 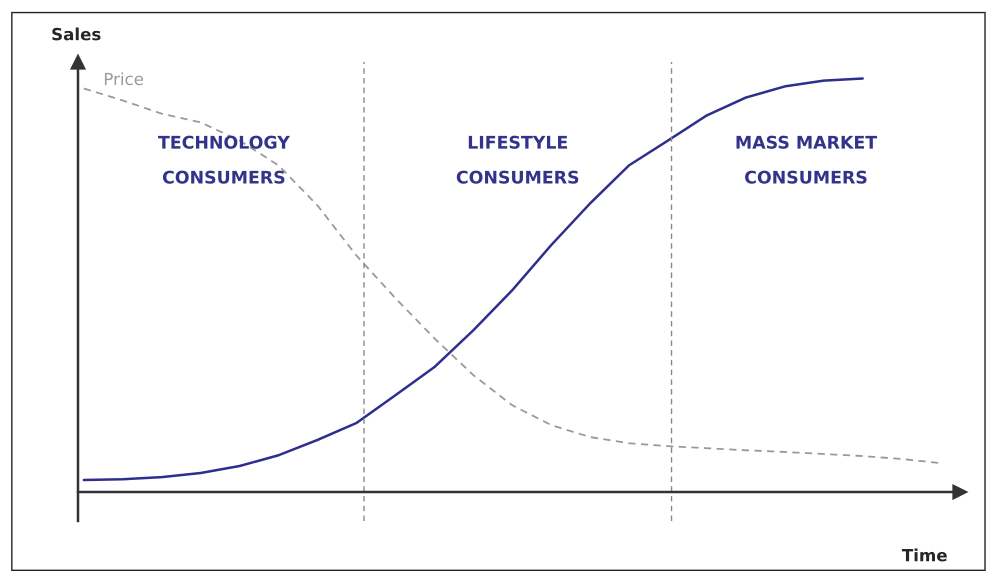 What do you see at coordinates (224, 160) in the screenshot?
I see `text: TECHNOLOGY CONSUMERS` at bounding box center [224, 160].